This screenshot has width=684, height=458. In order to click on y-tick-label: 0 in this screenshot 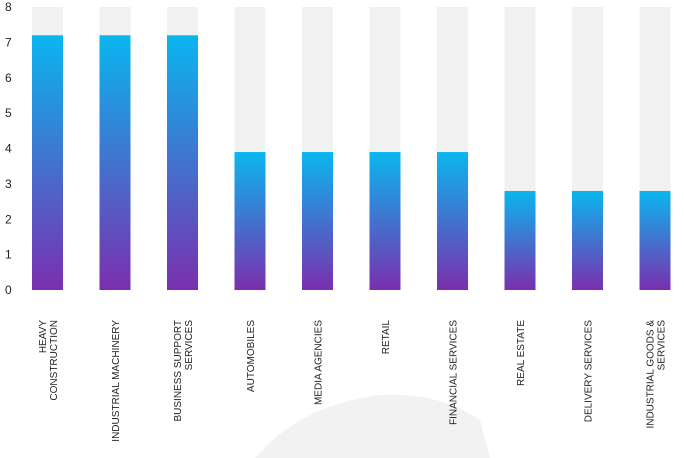, I will do `click(8, 290)`.